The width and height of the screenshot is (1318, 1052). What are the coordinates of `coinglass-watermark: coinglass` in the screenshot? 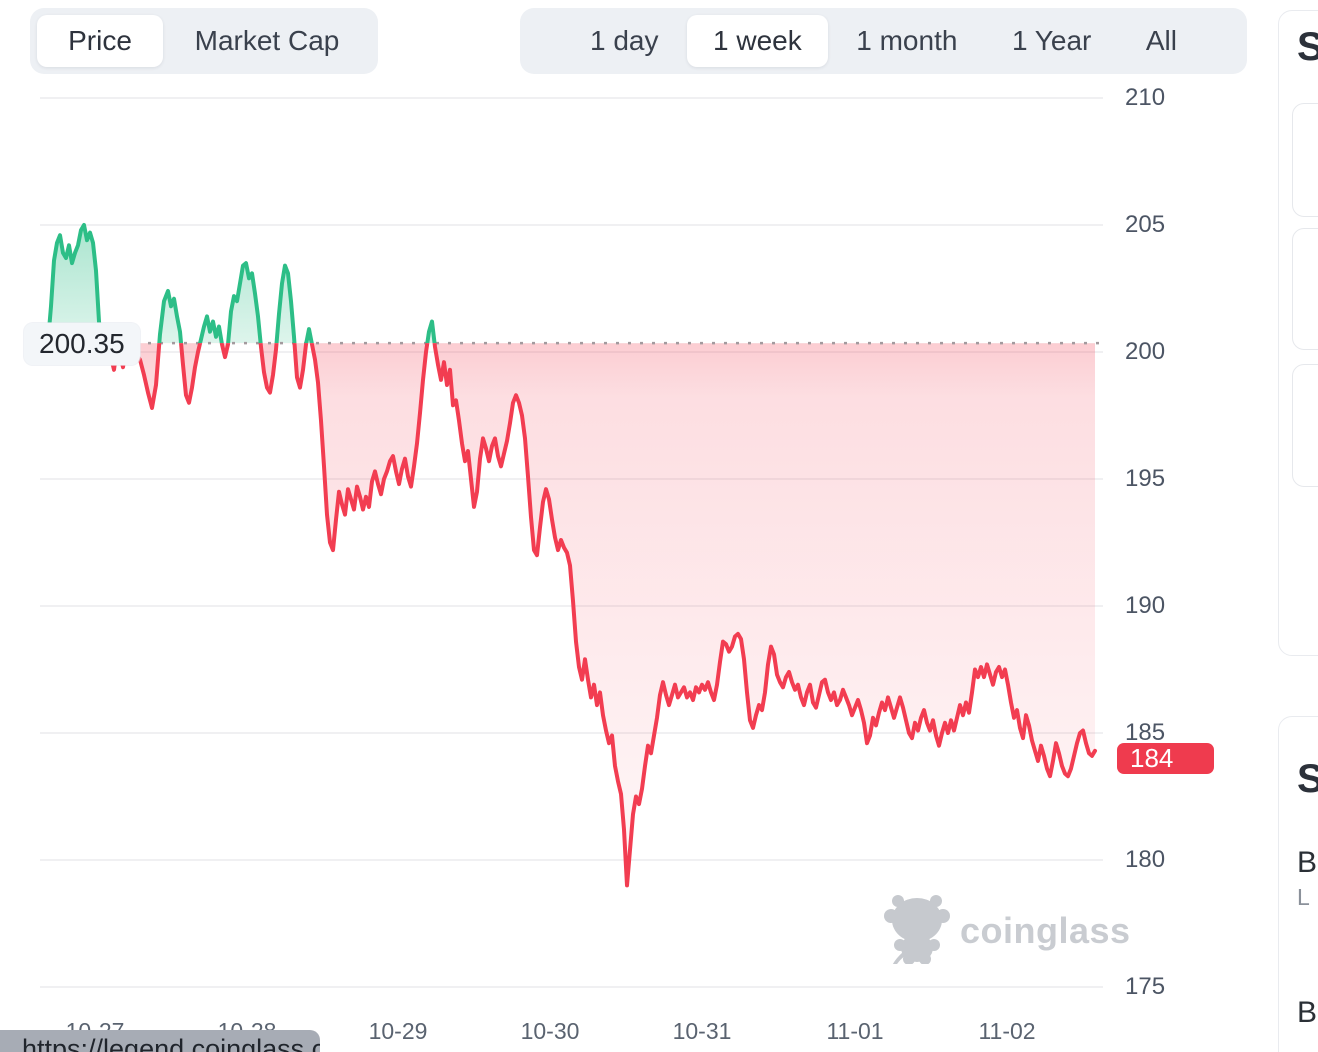 It's located at (1007, 930).